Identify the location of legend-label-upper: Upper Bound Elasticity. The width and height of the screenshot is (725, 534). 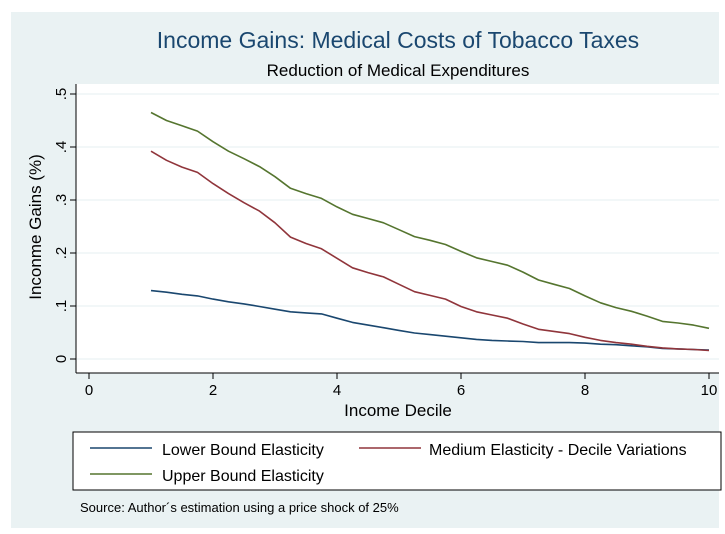
(243, 476).